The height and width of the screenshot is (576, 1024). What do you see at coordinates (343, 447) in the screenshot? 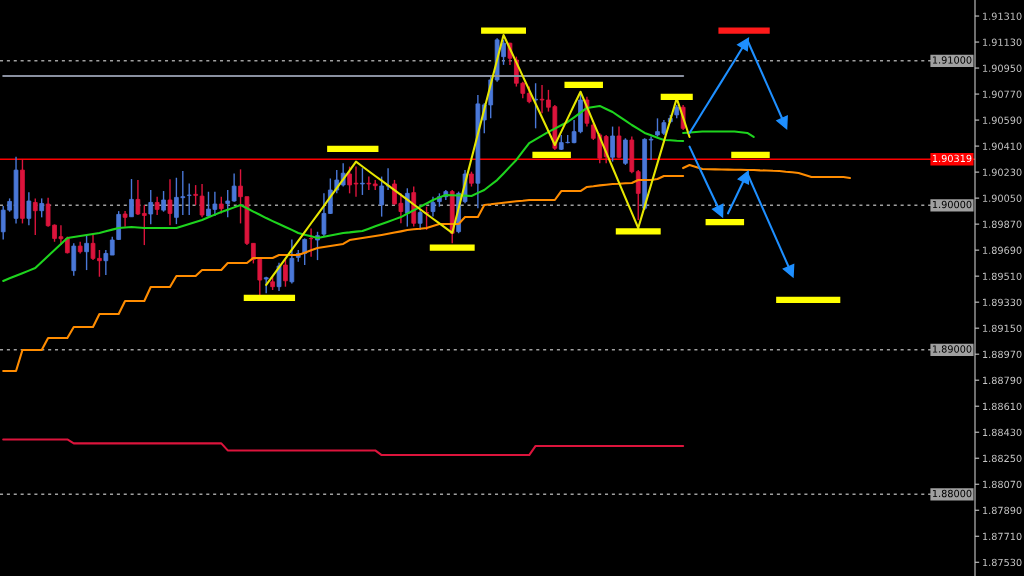
I see `line-series` at bounding box center [343, 447].